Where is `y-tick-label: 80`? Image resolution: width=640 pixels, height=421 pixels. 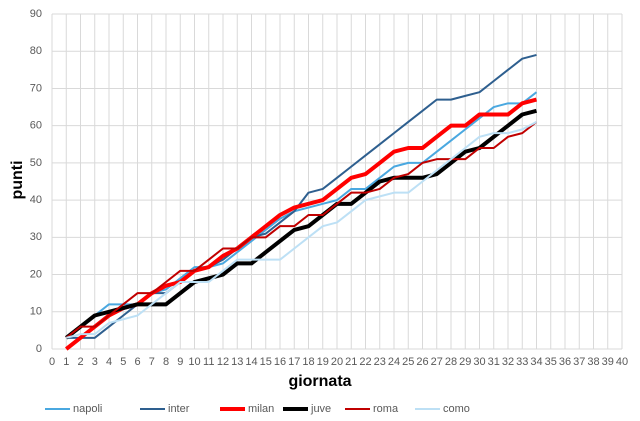
y-tick-label: 80 is located at coordinates (36, 51).